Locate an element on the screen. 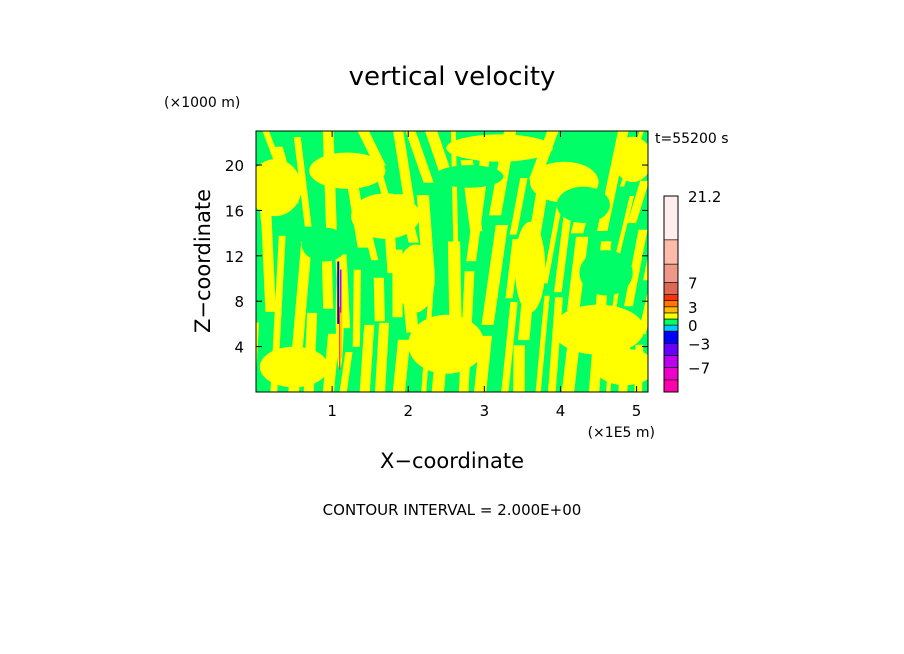 Image resolution: width=904 pixels, height=654 pixels. colorbar-label-3: 0 is located at coordinates (693, 326).